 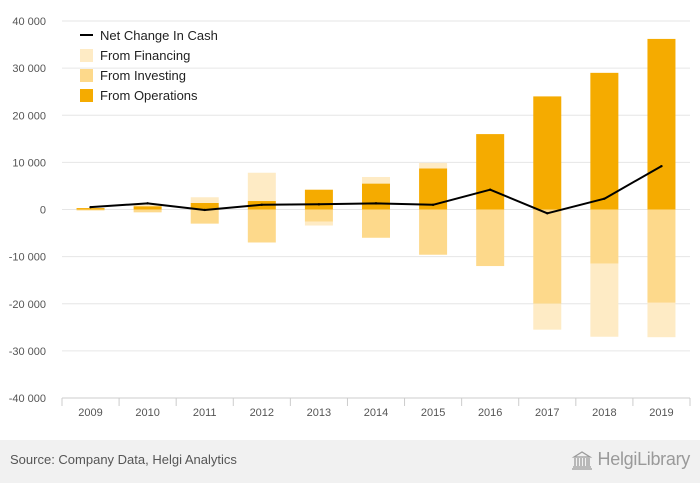 What do you see at coordinates (27, 399) in the screenshot?
I see `y-tick-label: -40 000` at bounding box center [27, 399].